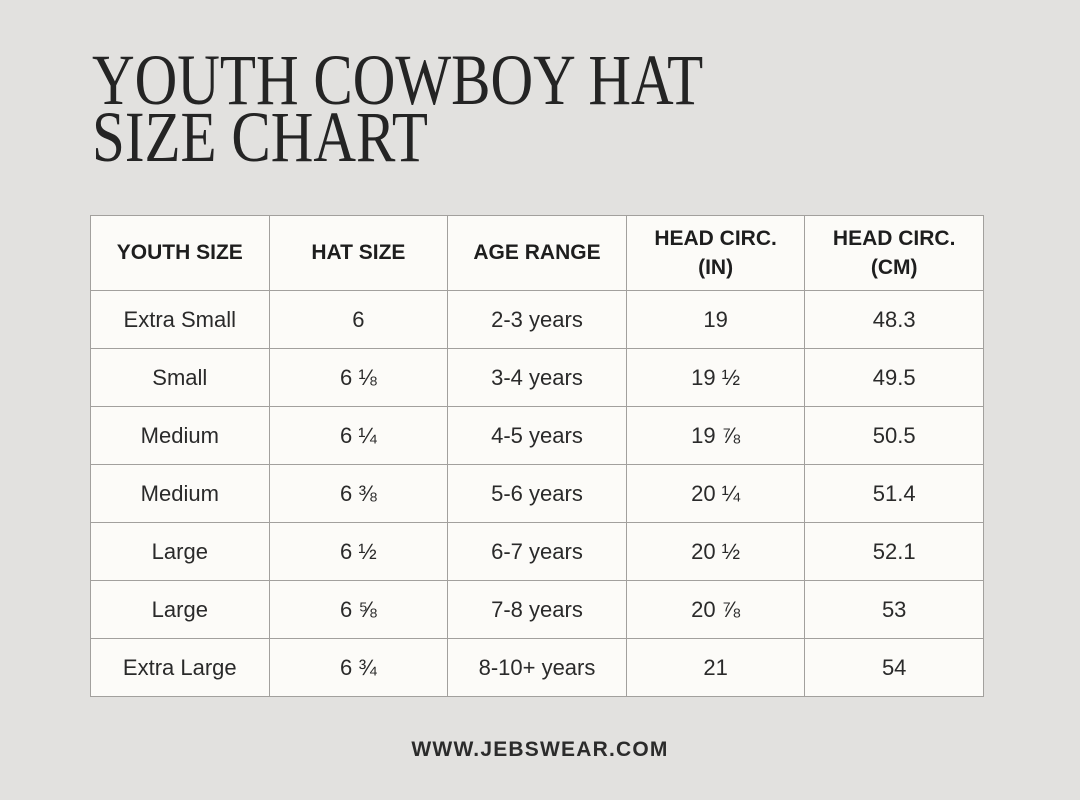 This screenshot has height=800, width=1080. I want to click on table-cell: 6 ⅝, so click(358, 609).